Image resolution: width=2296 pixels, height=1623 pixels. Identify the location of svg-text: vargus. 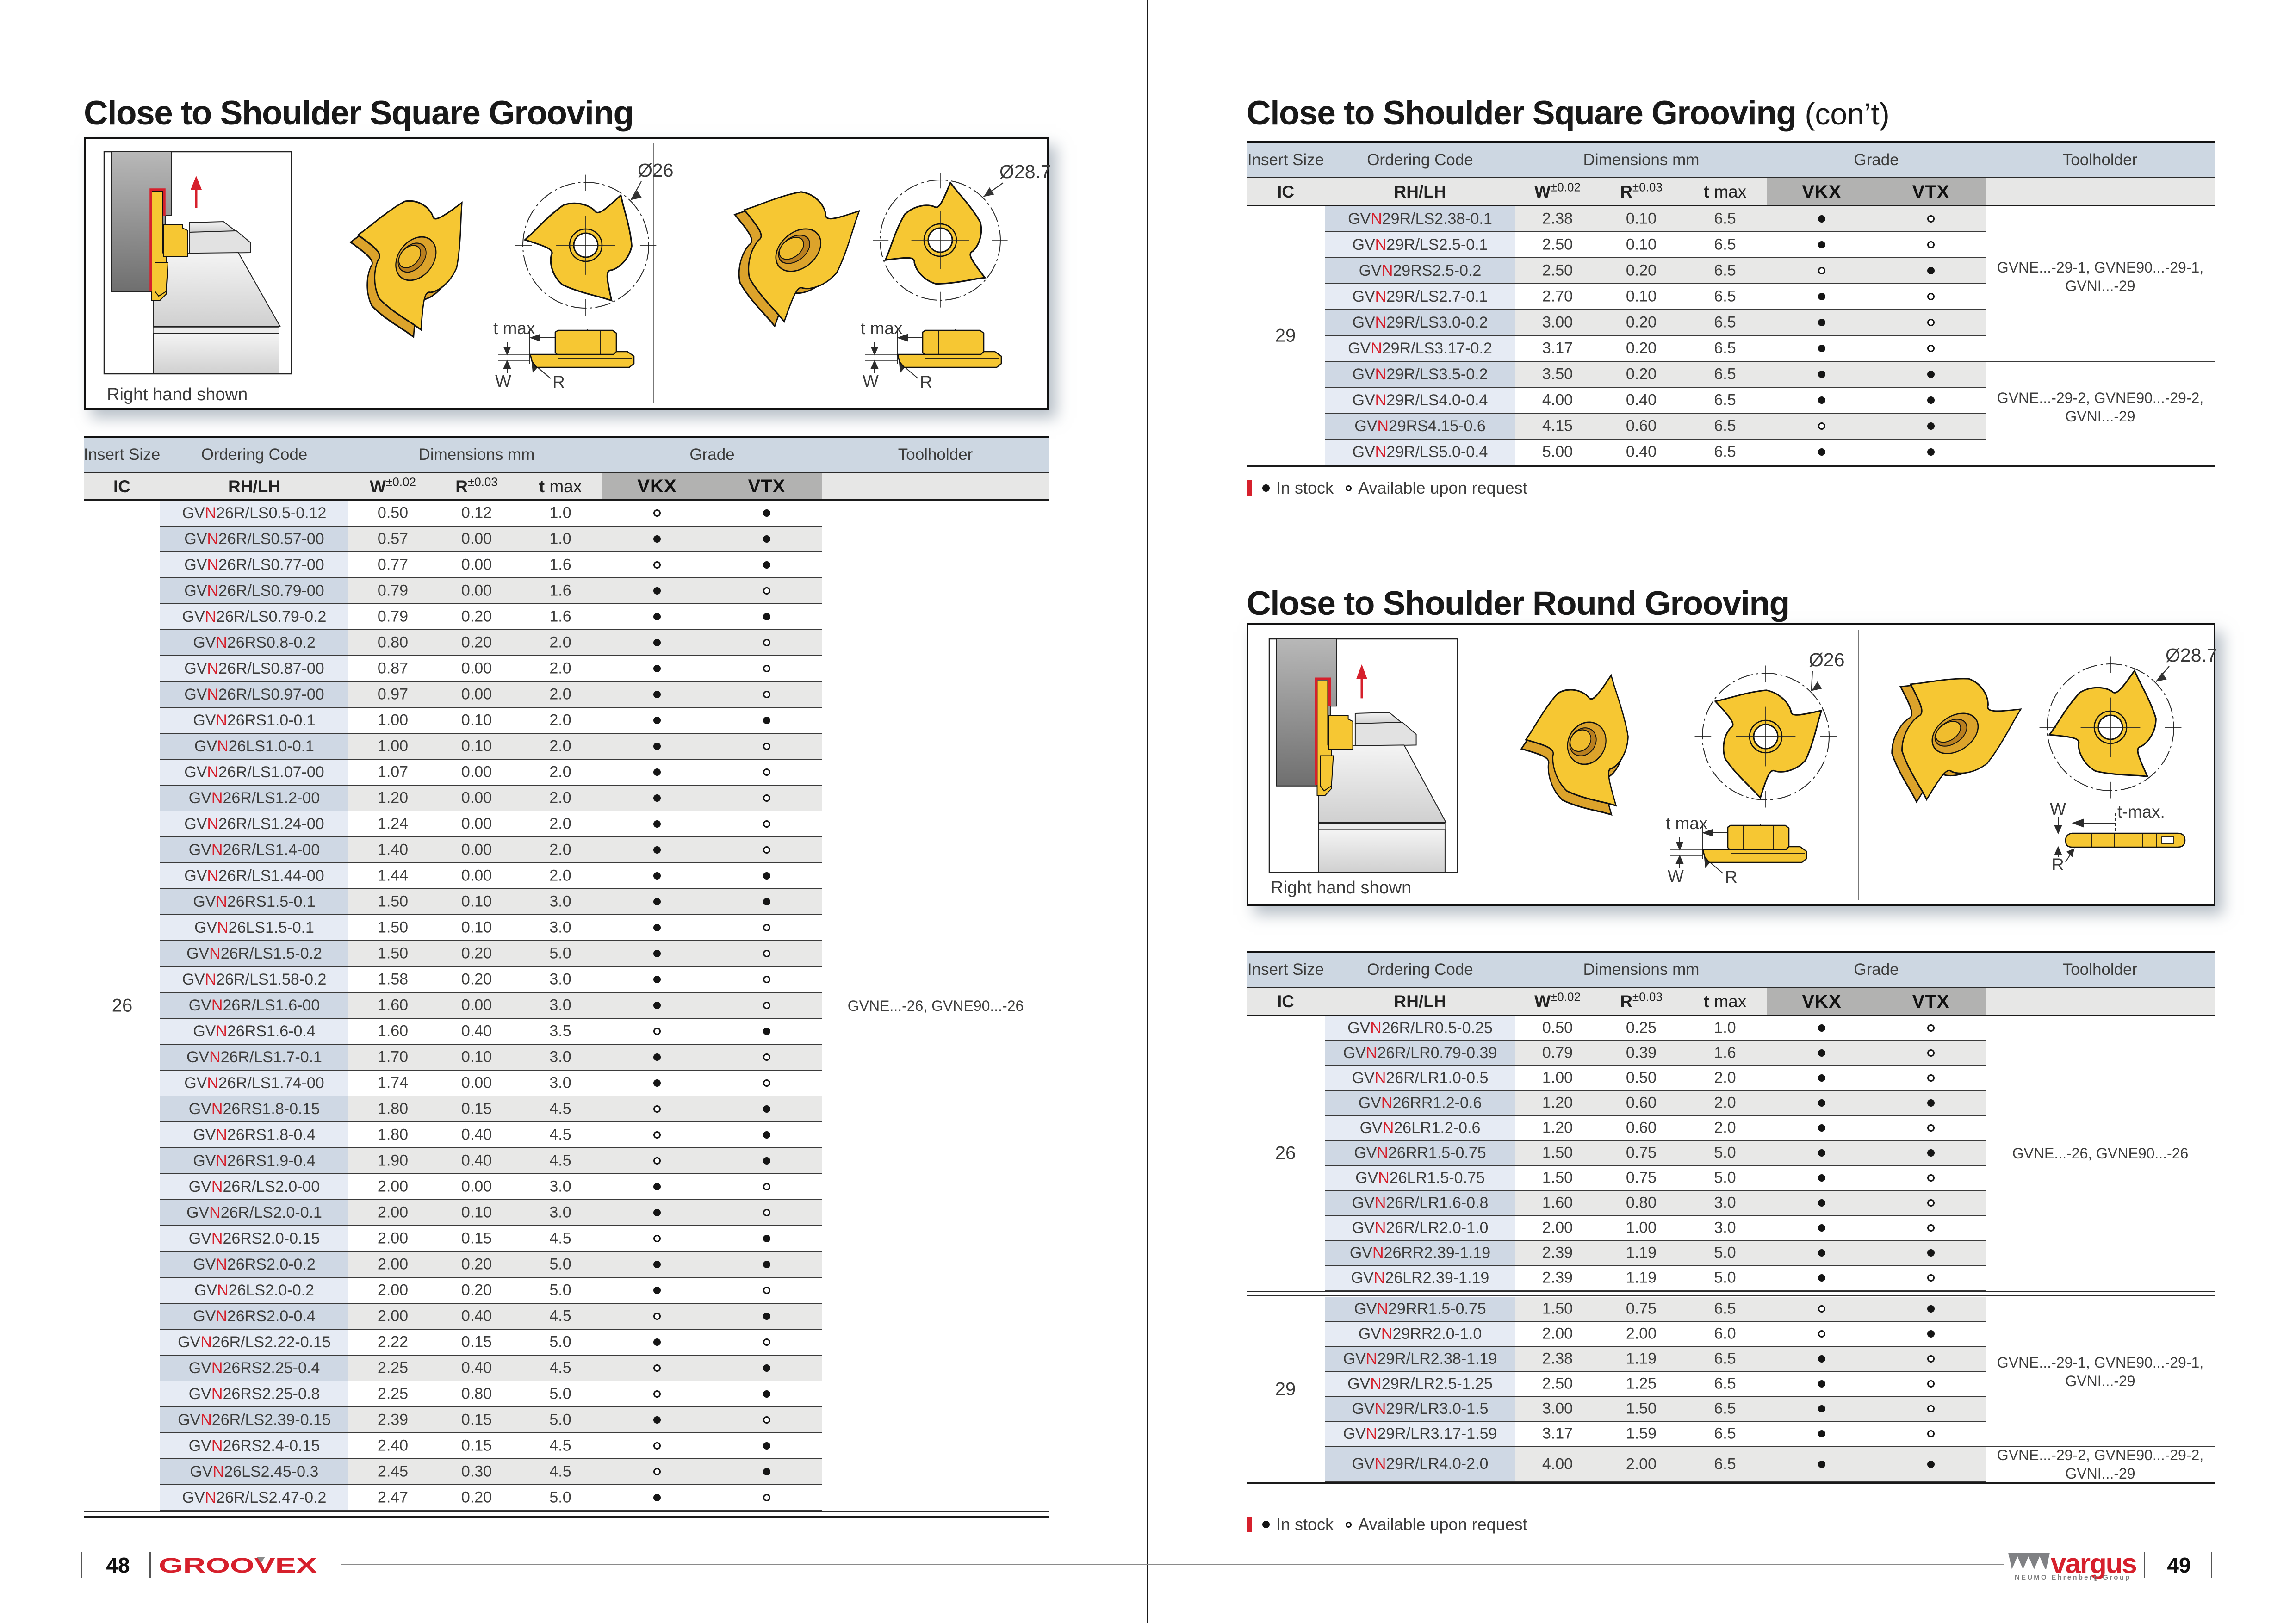
(2094, 1563).